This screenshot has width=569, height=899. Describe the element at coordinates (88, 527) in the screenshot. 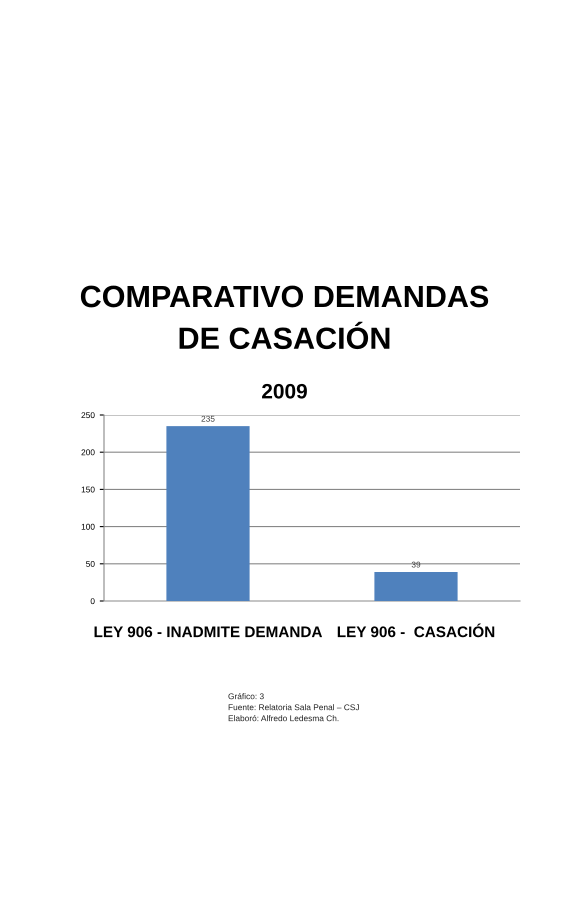

I see `y-tick-label: 100` at that location.